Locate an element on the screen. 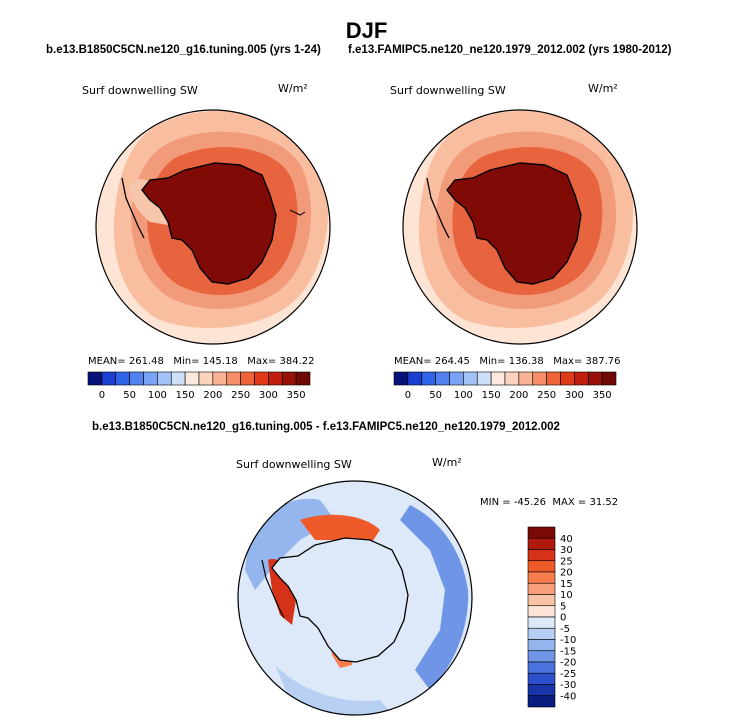 The width and height of the screenshot is (733, 720). page-title: DJF is located at coordinates (366, 30).